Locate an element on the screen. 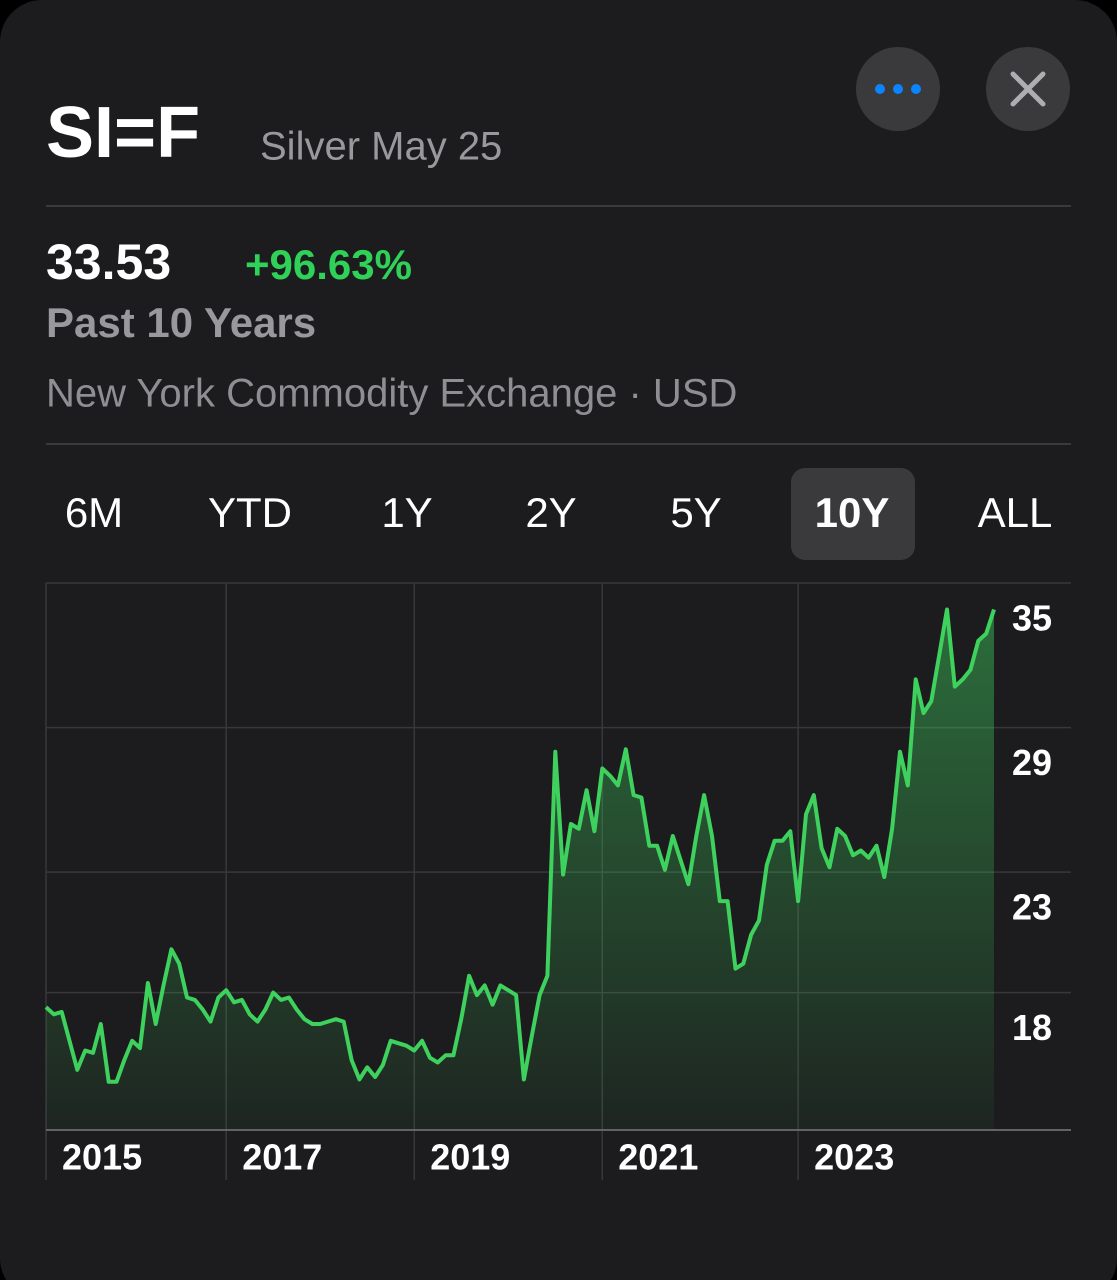  y-tick-label: 23 is located at coordinates (1032, 907).